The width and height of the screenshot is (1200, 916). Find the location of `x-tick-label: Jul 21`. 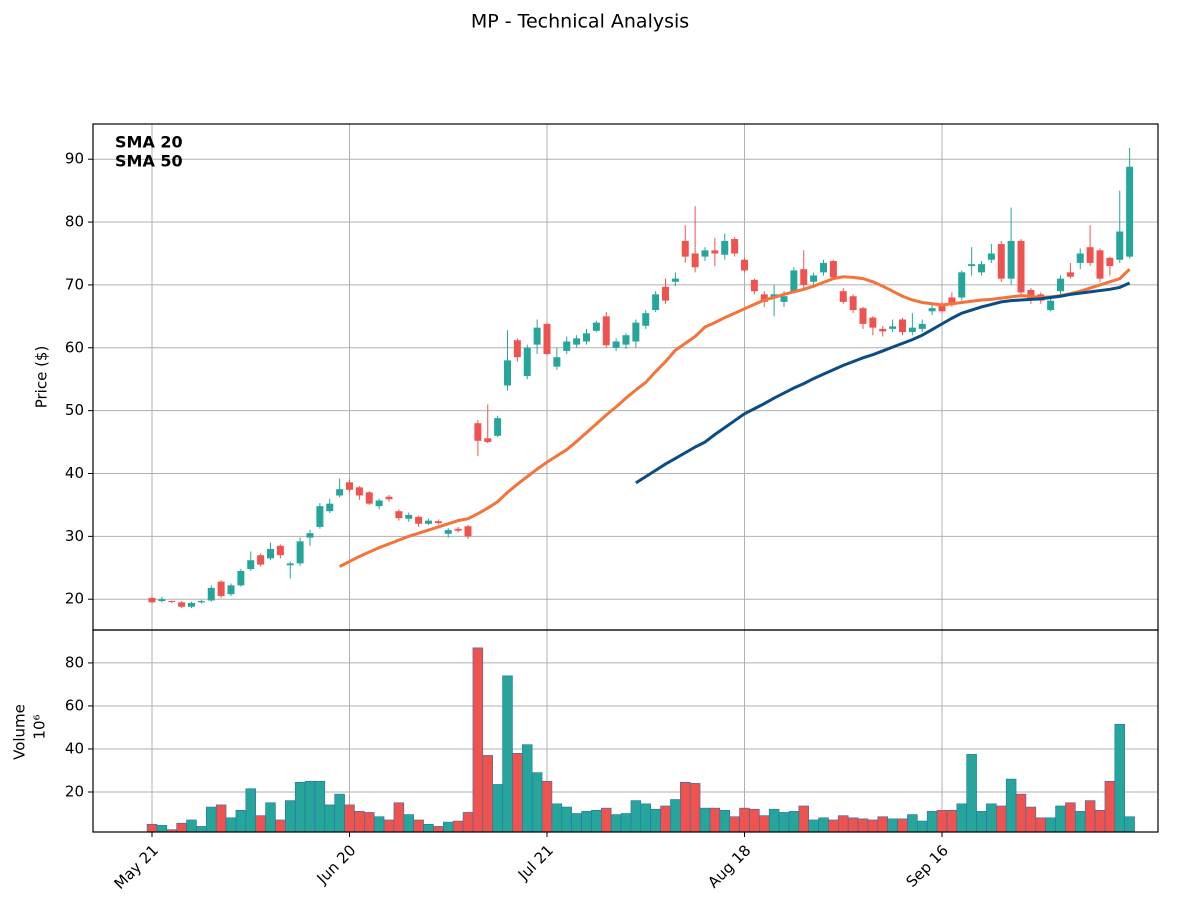

x-tick-label: Jul 21 is located at coordinates (535, 862).